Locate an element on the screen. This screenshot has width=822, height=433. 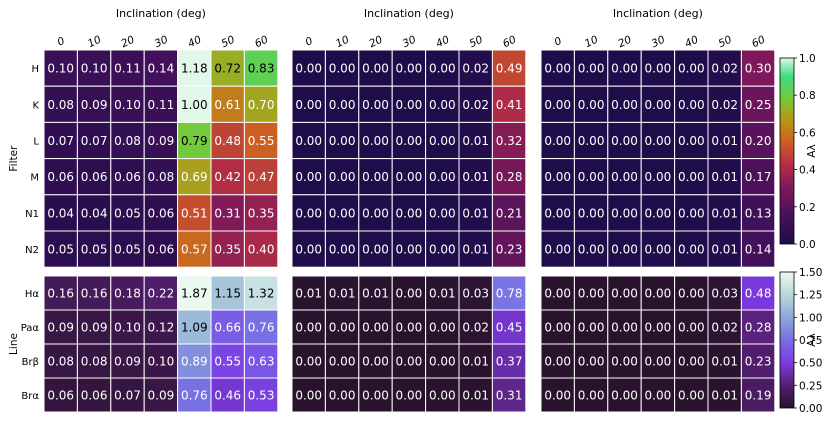
cell-value-label: 0.72 is located at coordinates (227, 69).